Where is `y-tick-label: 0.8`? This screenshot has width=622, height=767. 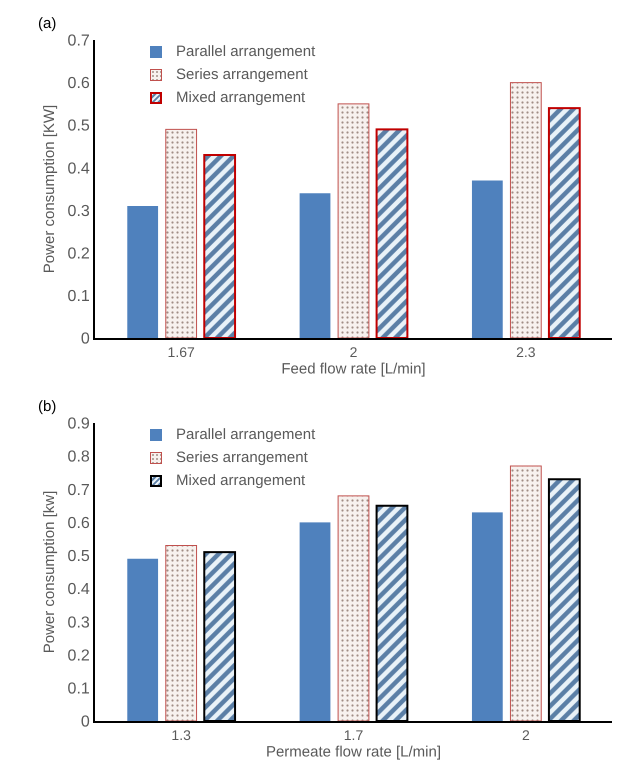 y-tick-label: 0.8 is located at coordinates (79, 457).